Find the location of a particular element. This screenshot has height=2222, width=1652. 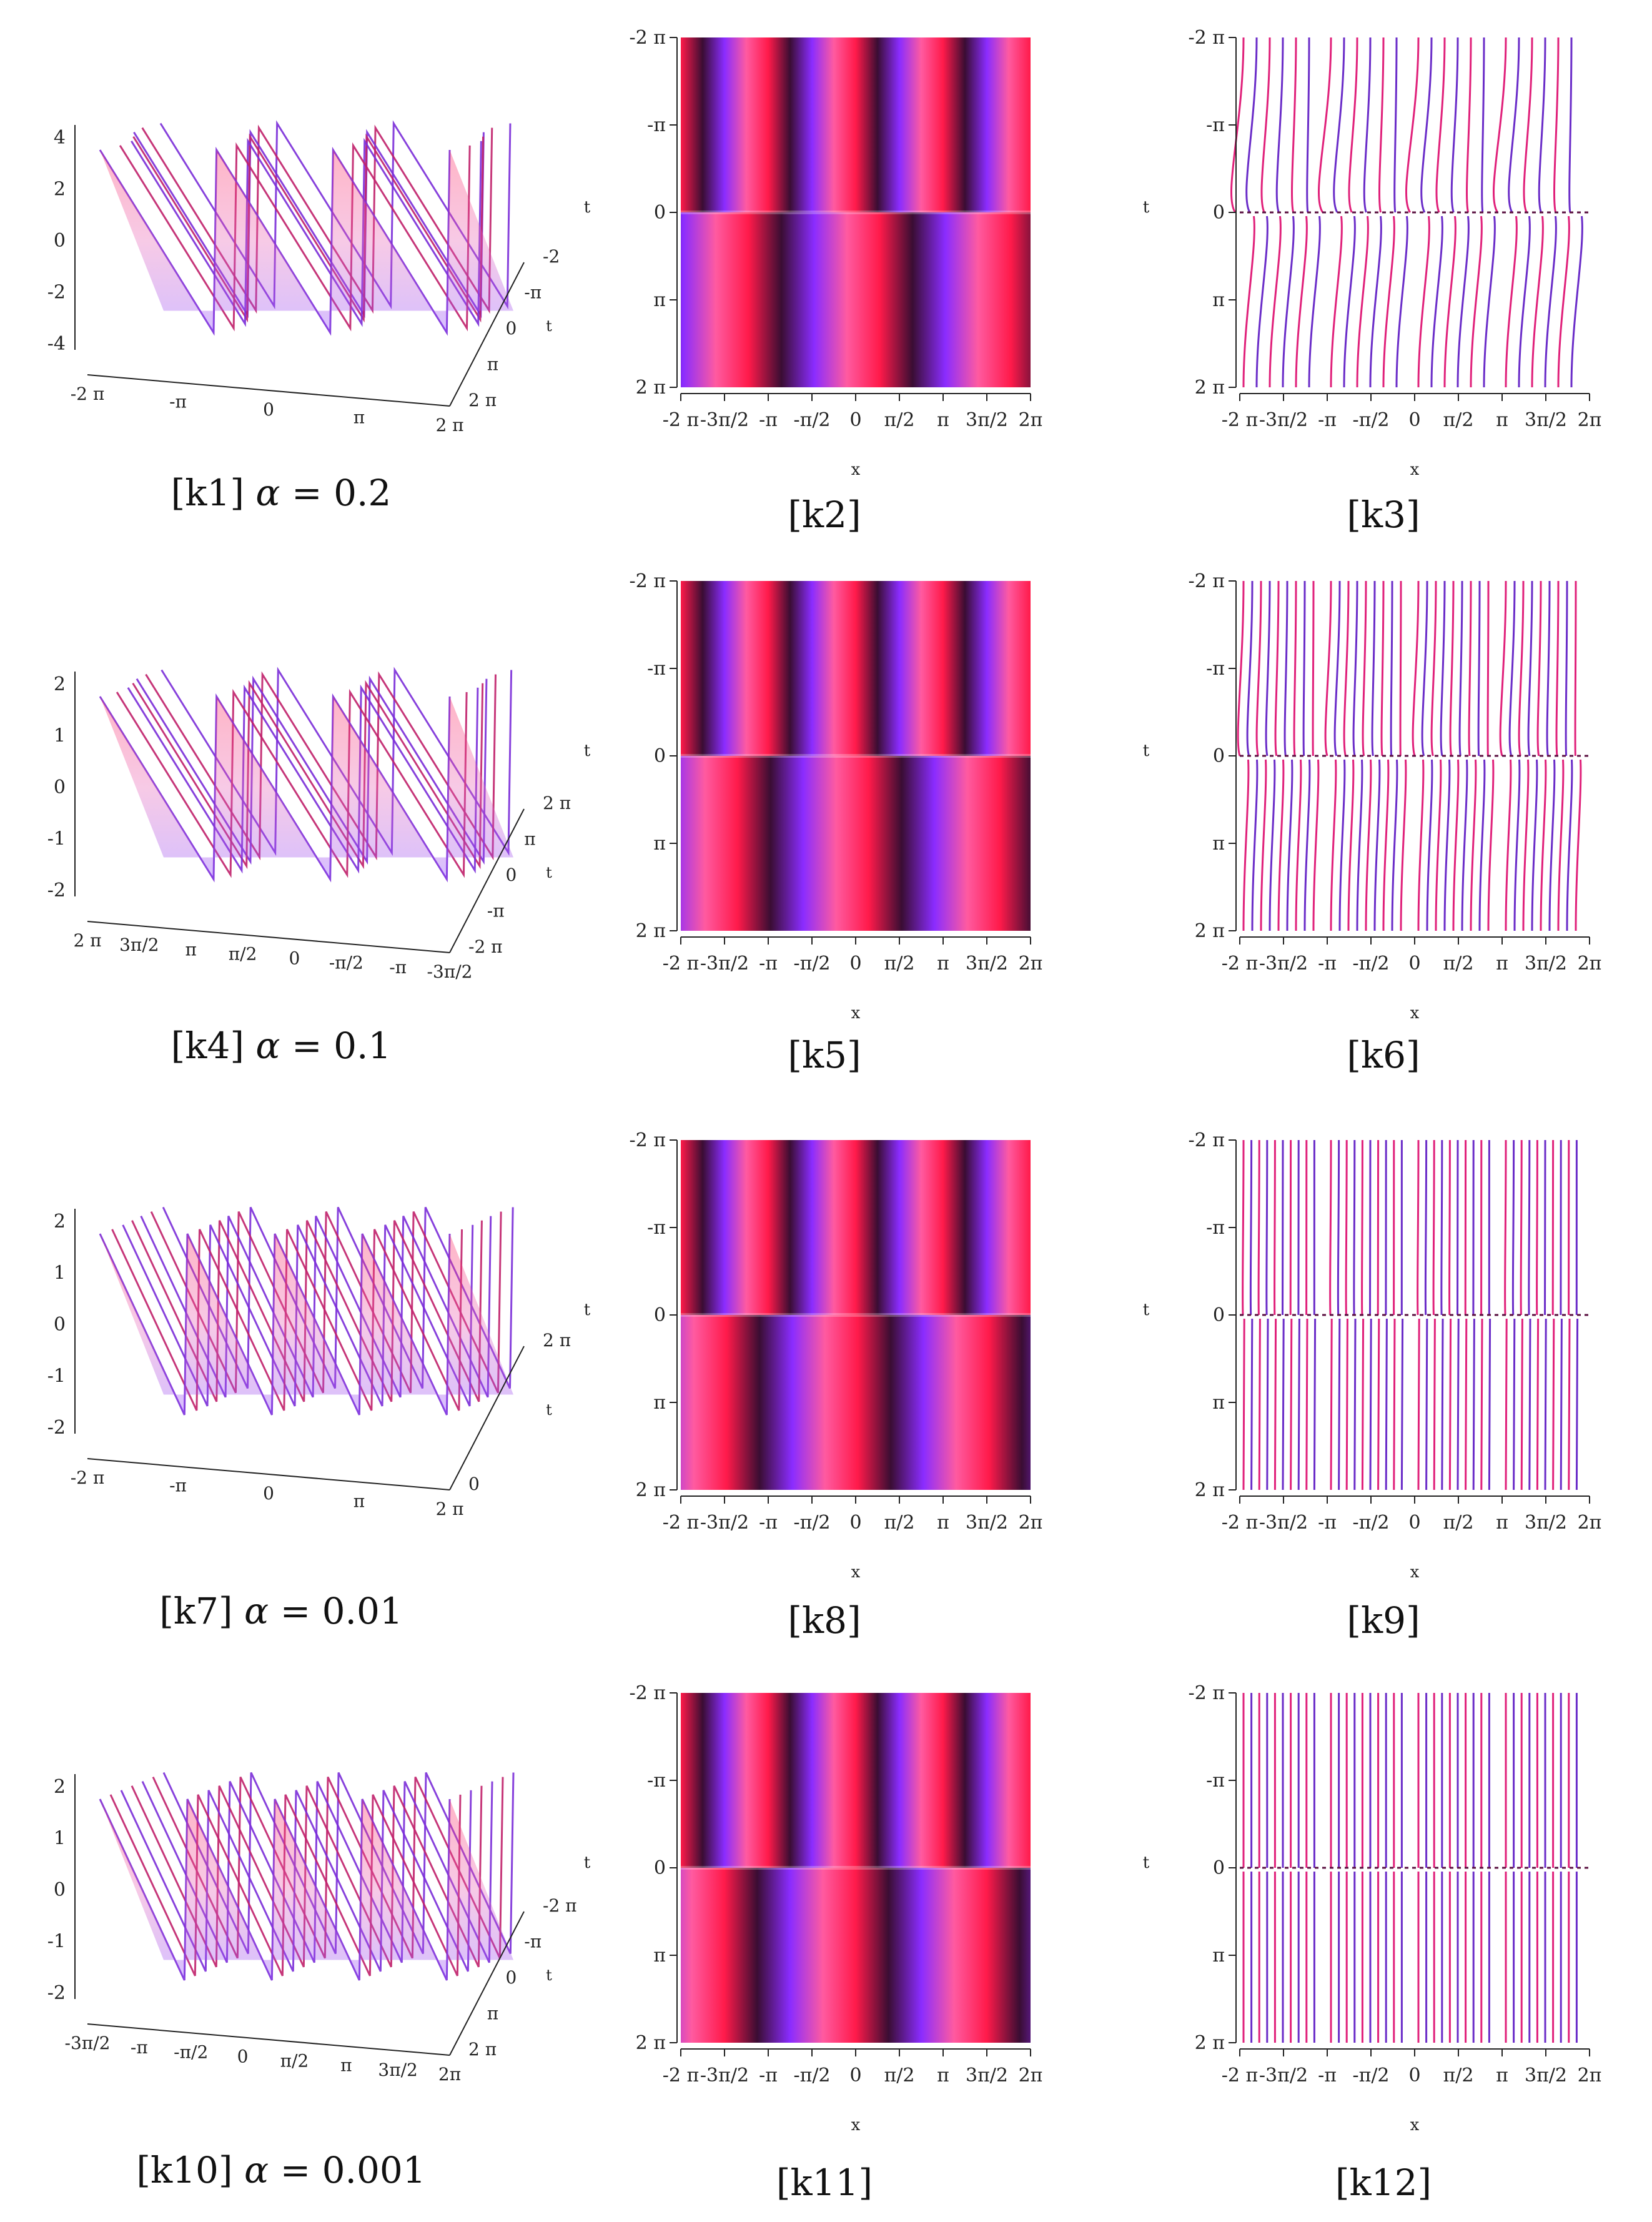

x-tick-k8-7: 3π/2 is located at coordinates (987, 1523).